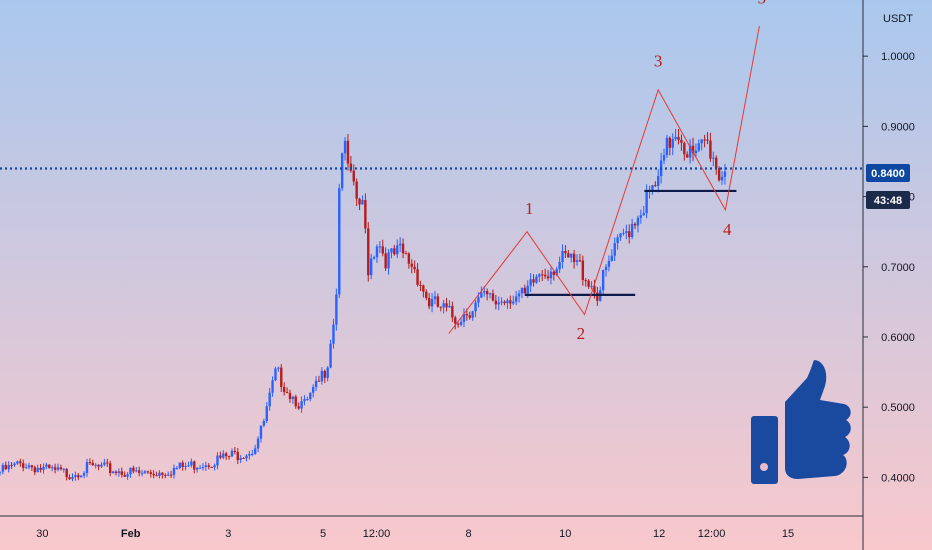 The image size is (932, 550). Describe the element at coordinates (801, 422) in the screenshot. I see `thumbs-up-icon` at that location.